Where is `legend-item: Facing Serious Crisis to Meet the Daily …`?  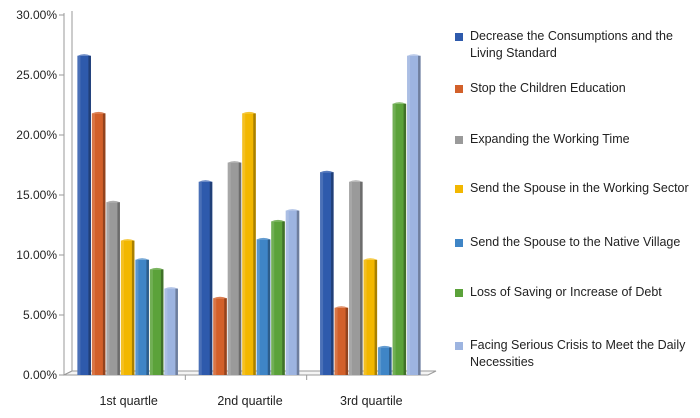
legend-item: Facing Serious Crisis to Meet the Daily … is located at coordinates (575, 354).